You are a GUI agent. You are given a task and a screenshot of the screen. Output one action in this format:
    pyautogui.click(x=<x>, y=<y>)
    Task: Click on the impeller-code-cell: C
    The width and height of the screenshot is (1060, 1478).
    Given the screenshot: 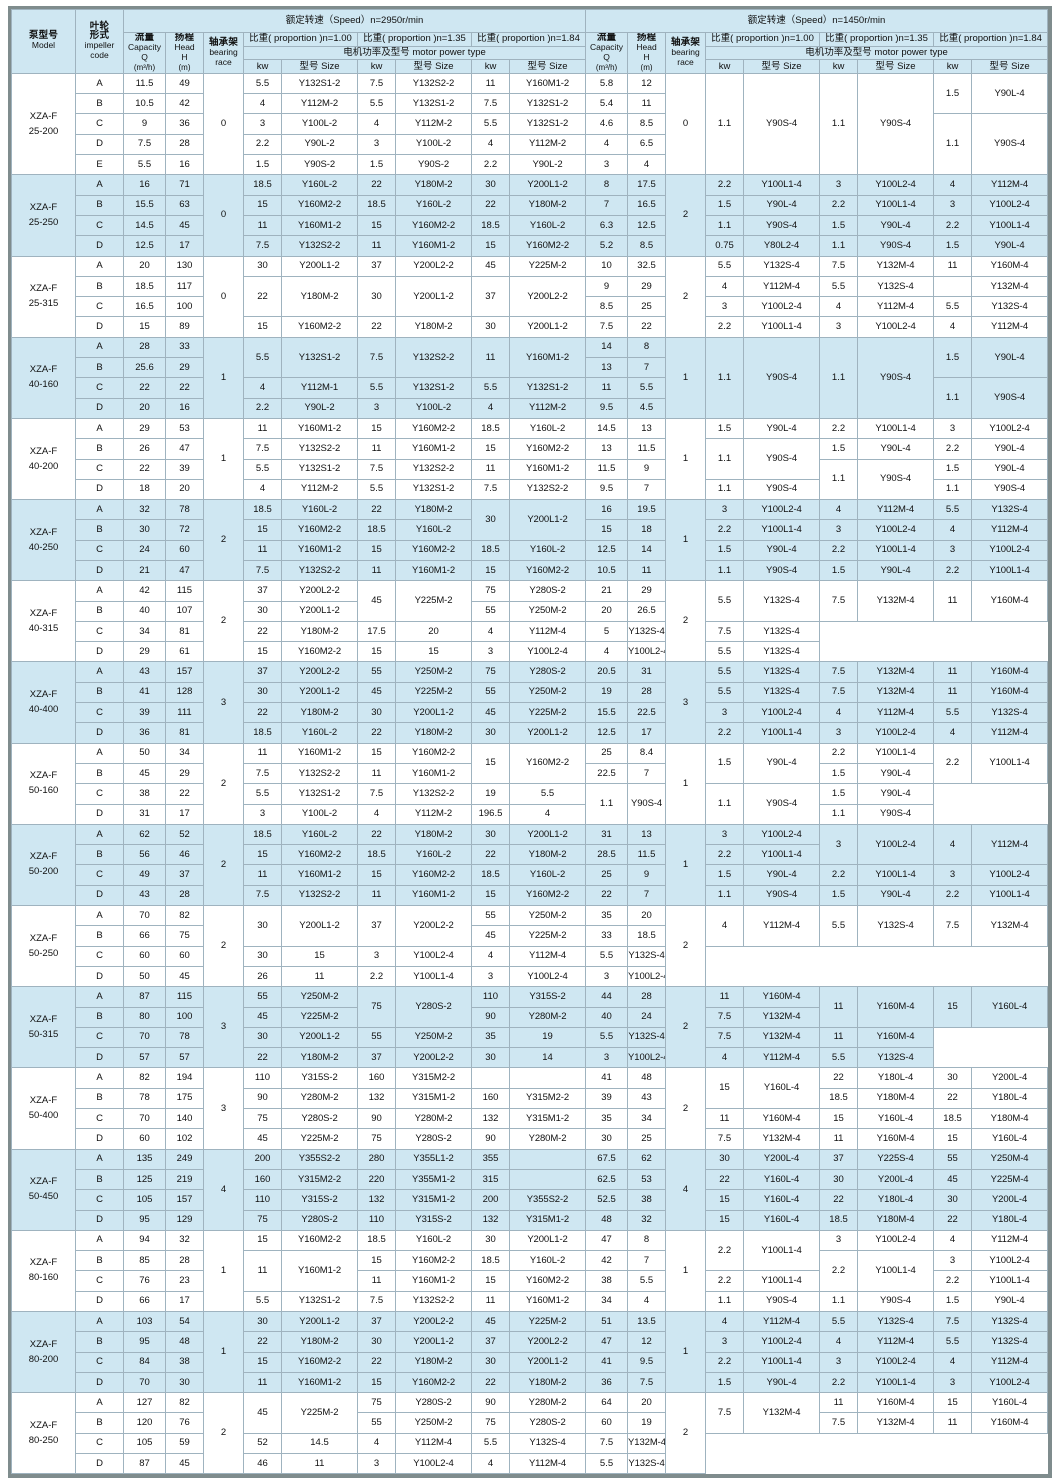 What is the action you would take?
    pyautogui.click(x=99, y=388)
    